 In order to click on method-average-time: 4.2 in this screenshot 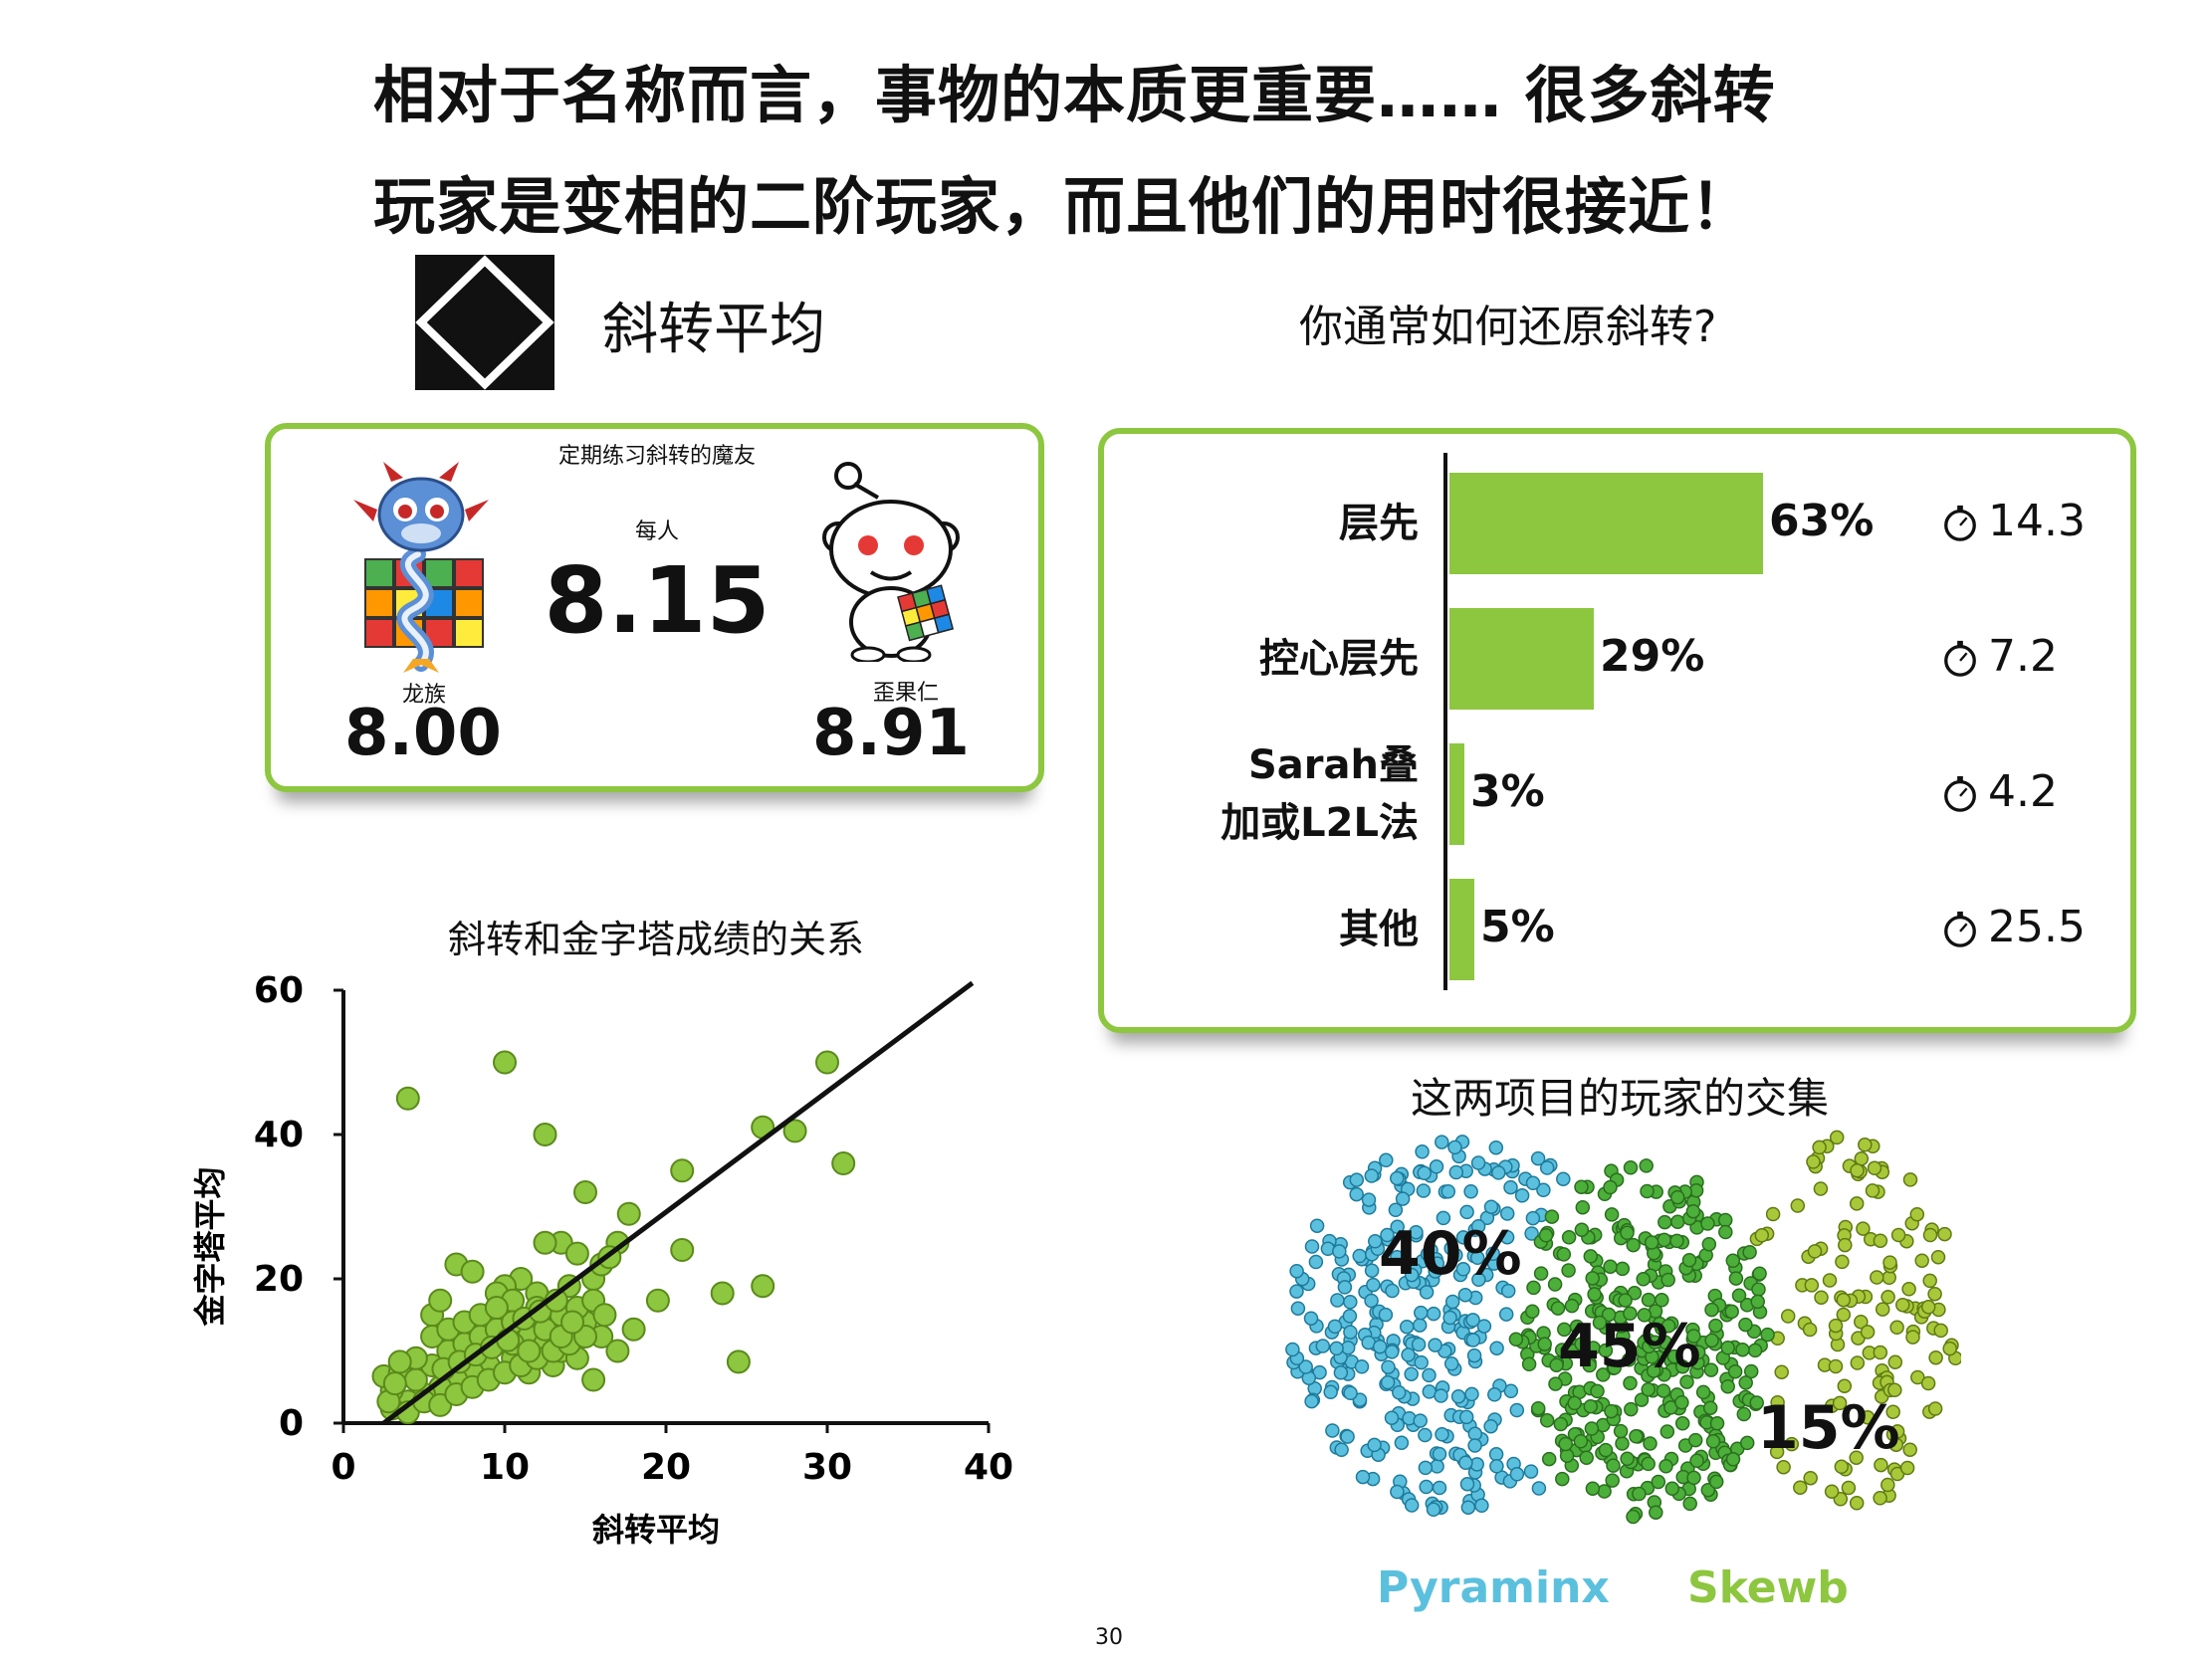, I will do `click(2023, 791)`.